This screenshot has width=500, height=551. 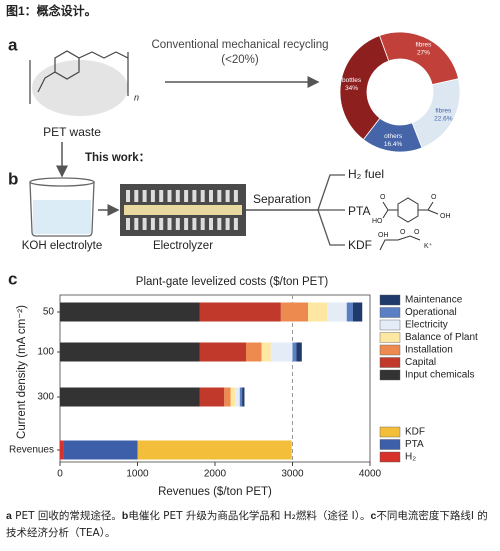 What do you see at coordinates (45, 397) in the screenshot?
I see `y-tick-label: 300` at bounding box center [45, 397].